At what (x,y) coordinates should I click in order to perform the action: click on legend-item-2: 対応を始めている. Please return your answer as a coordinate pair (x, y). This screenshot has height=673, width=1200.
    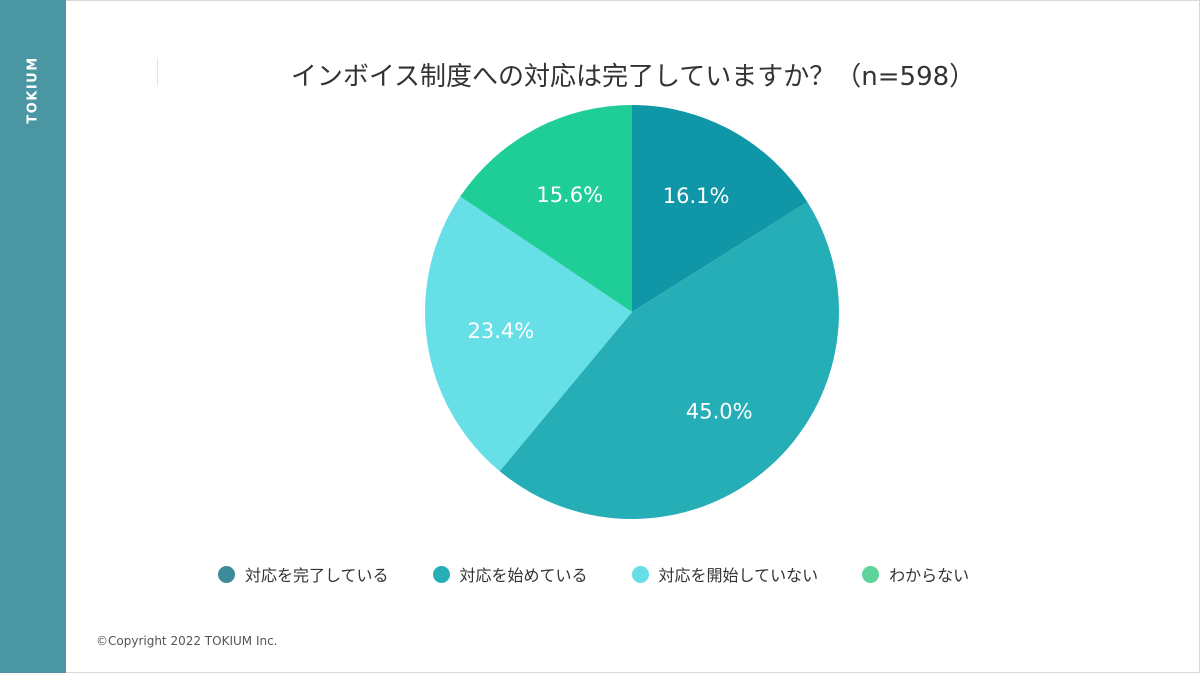
    Looking at the image, I should click on (510, 574).